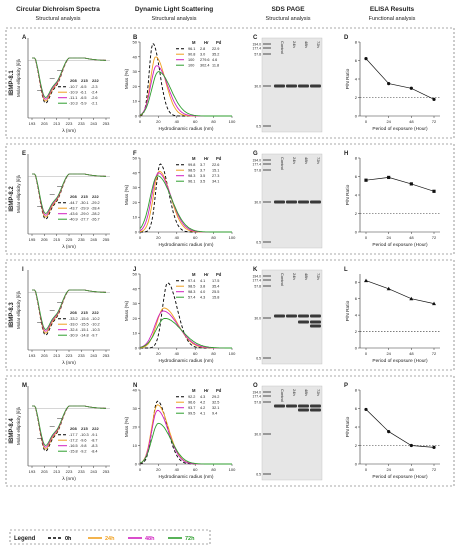 Image resolution: width=459 pixels, height=550 pixels. Describe the element at coordinates (135, 333) in the screenshot. I see `dls-y-tick-label: 10` at that location.